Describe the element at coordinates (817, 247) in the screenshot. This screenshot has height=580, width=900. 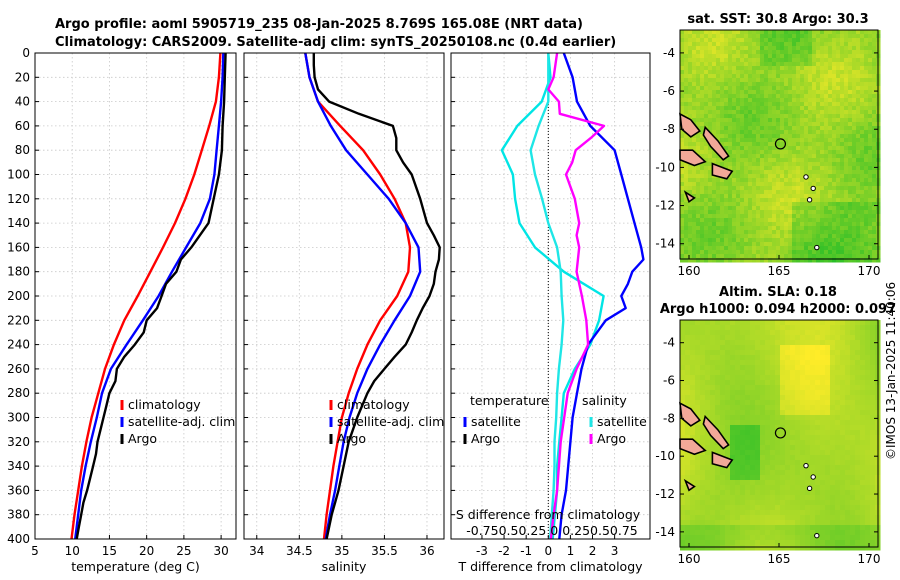
I see `small-island` at that location.